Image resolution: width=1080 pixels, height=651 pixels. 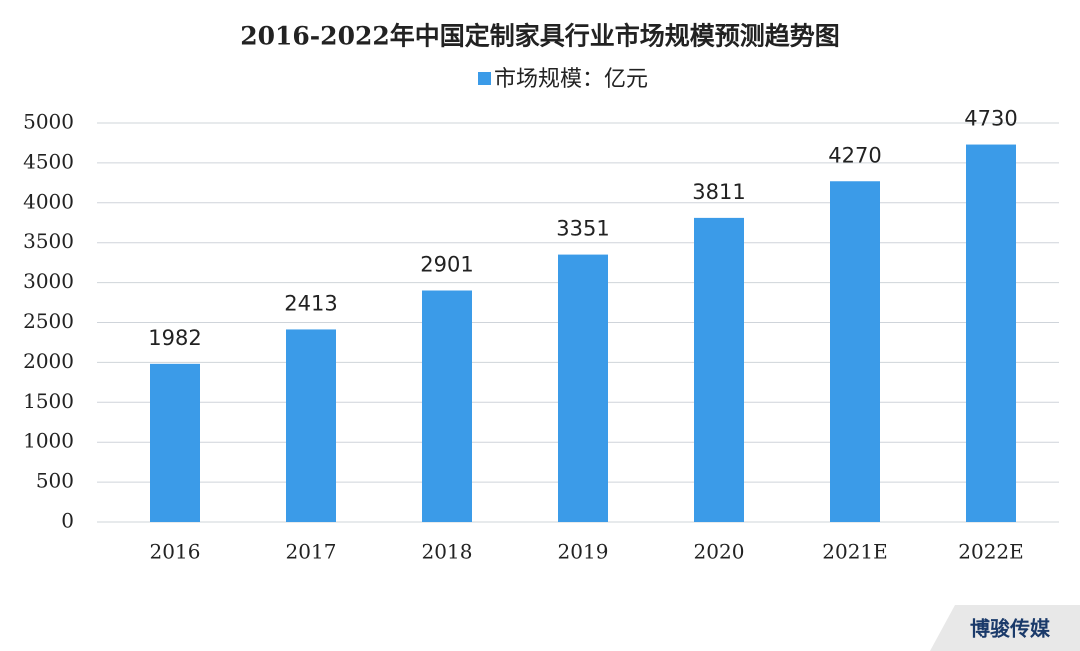 What do you see at coordinates (571, 79) in the screenshot?
I see `legend-label: 市场规模：亿元` at bounding box center [571, 79].